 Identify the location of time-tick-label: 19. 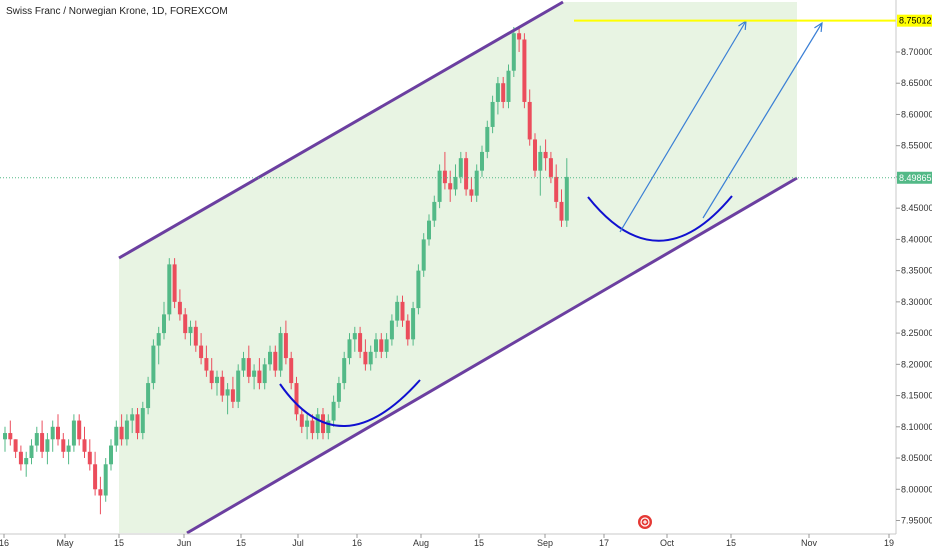
(889, 543).